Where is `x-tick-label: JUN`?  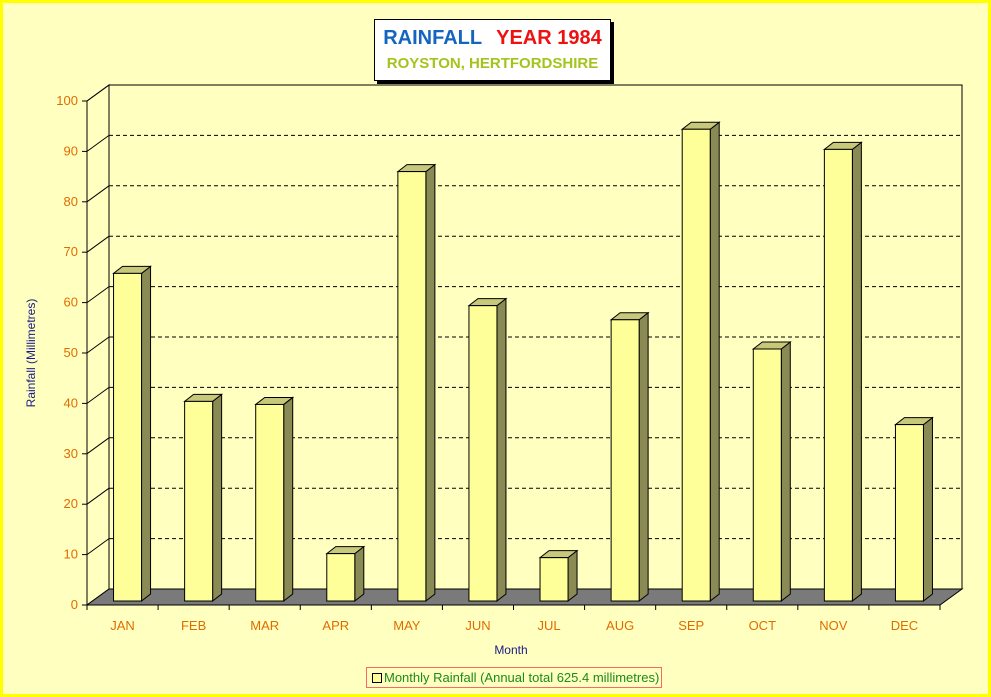 x-tick-label: JUN is located at coordinates (477, 625).